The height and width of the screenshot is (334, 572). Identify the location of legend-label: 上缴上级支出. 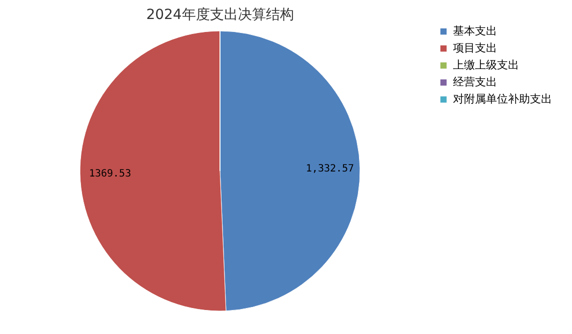
(486, 65).